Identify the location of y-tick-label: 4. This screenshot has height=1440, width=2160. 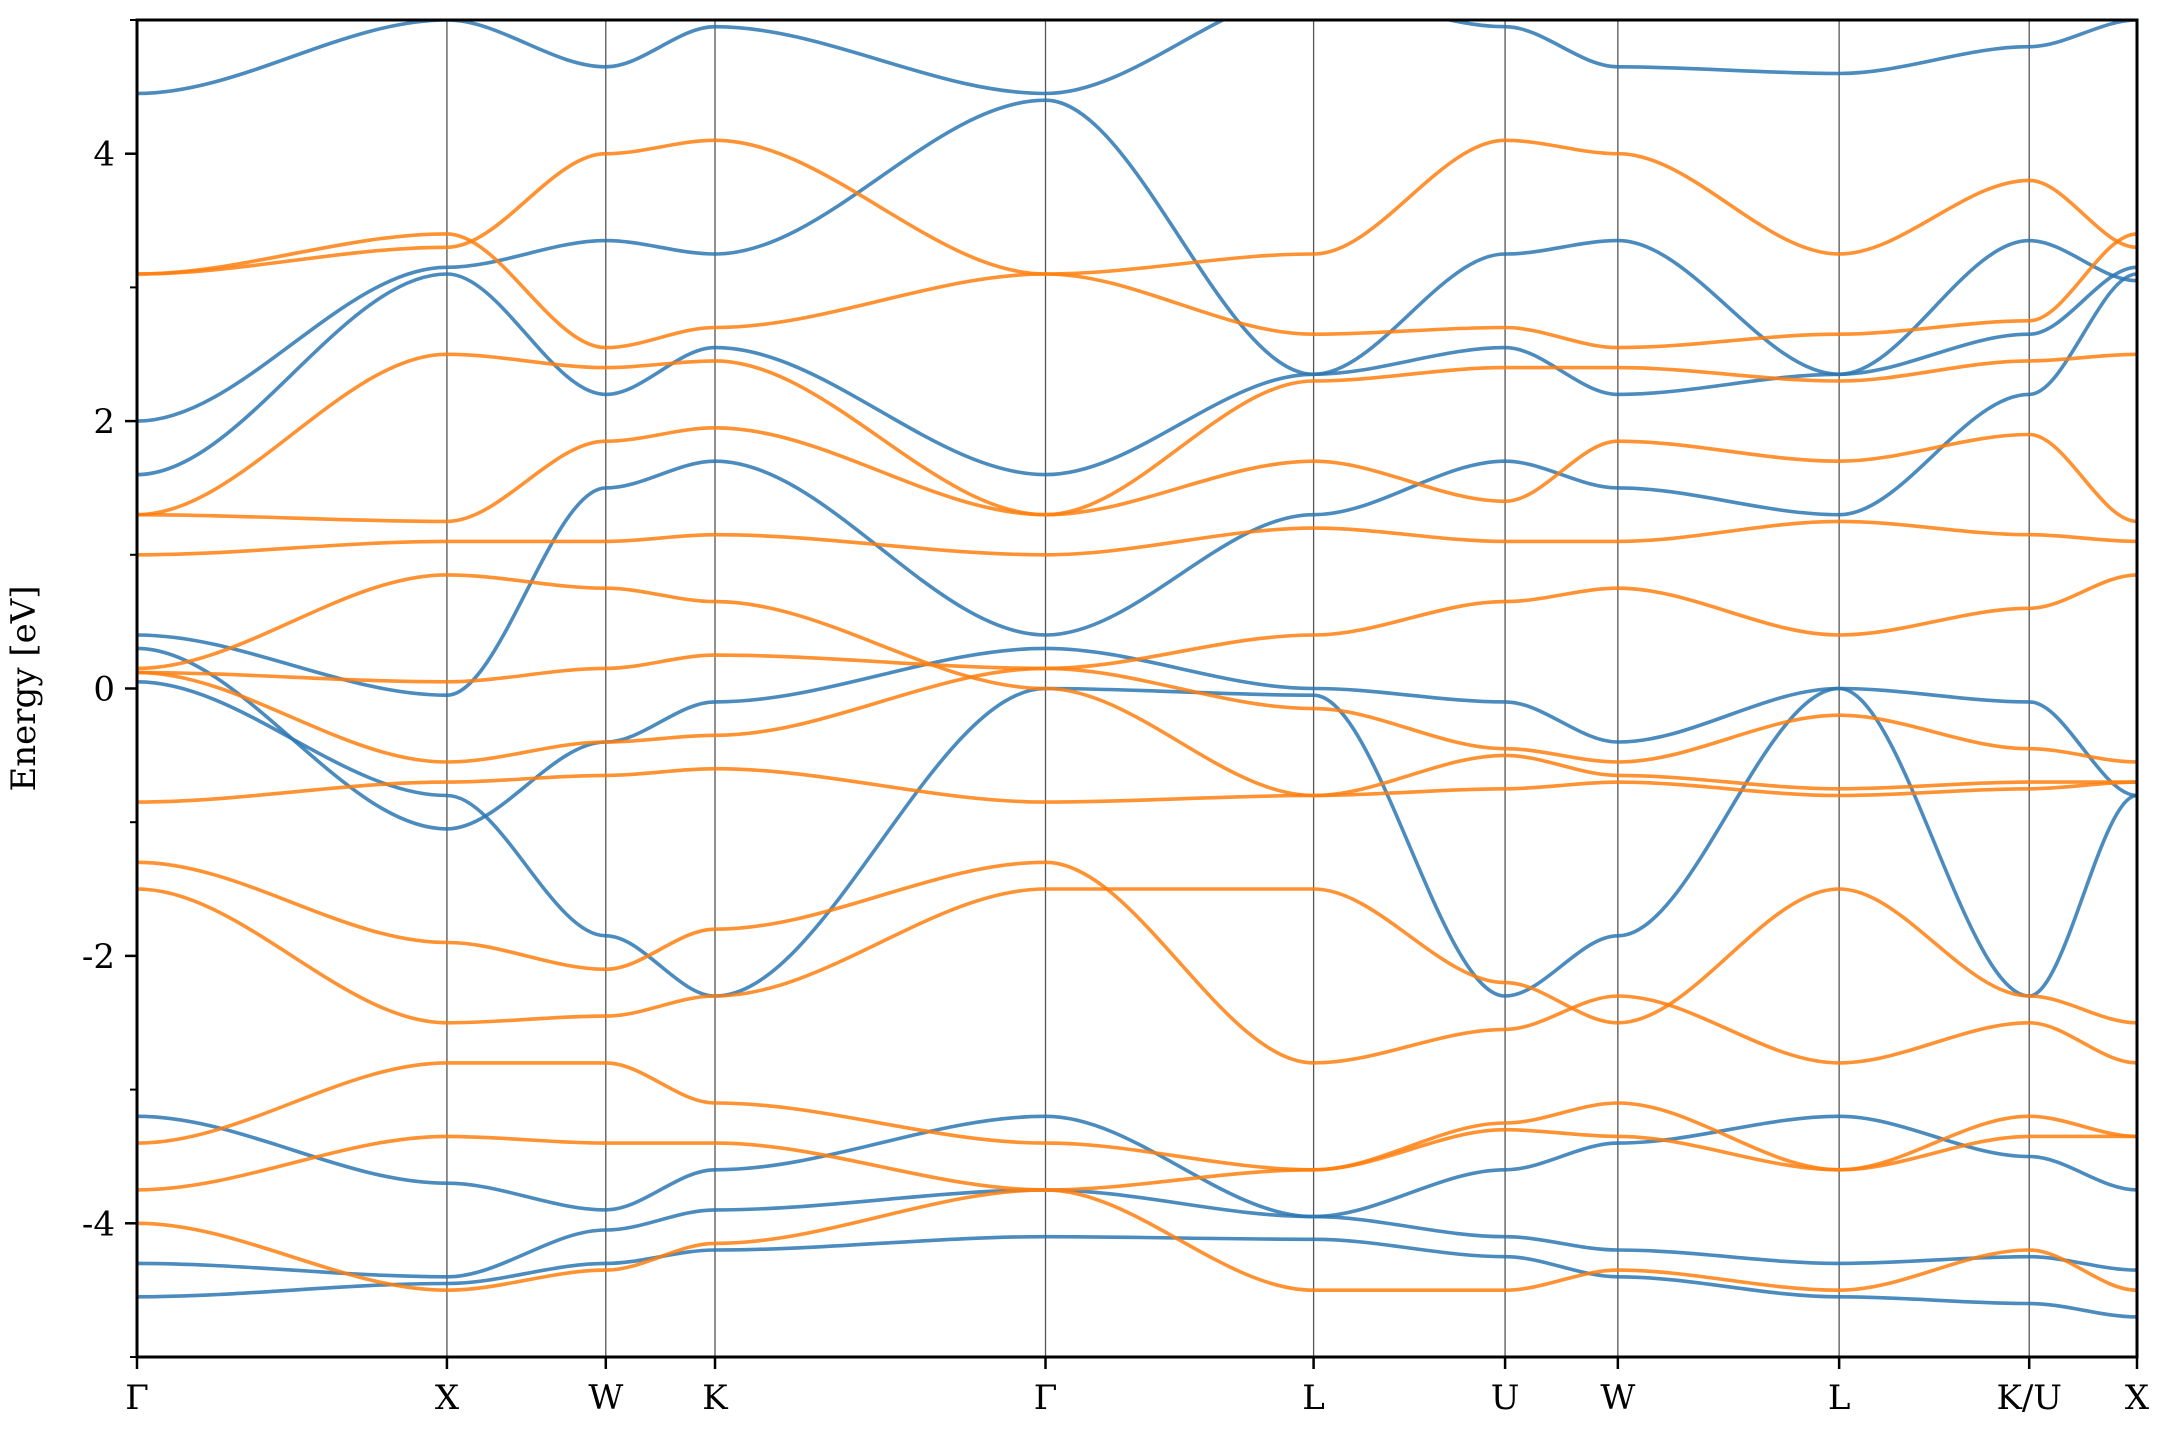
(104, 155).